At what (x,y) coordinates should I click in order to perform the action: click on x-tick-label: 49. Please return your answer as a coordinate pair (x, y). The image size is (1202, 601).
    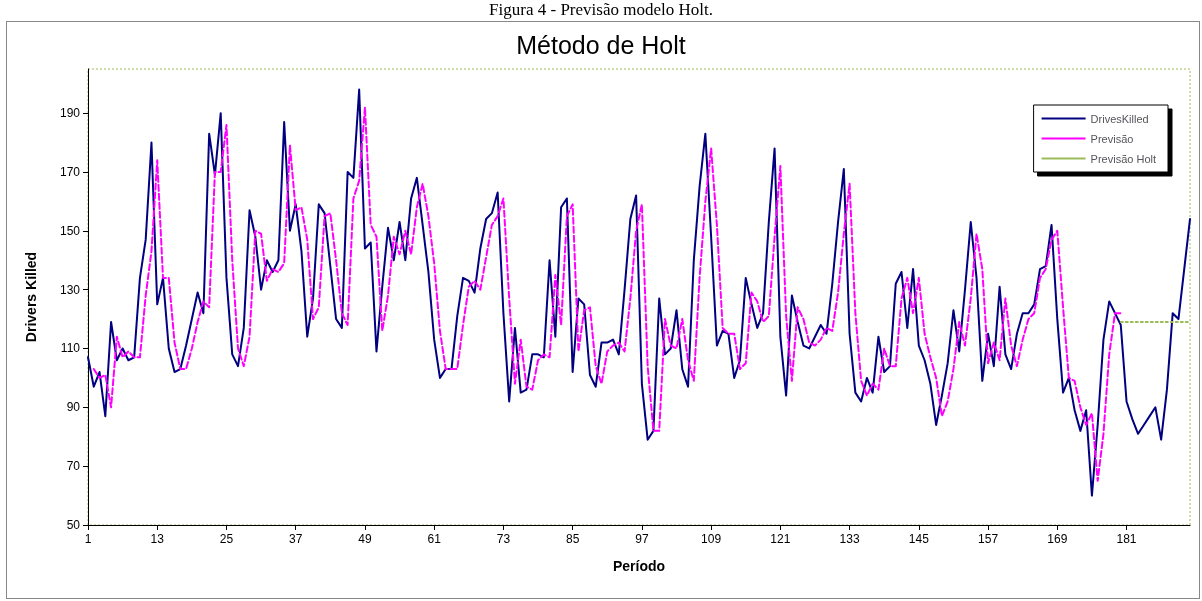
    Looking at the image, I should click on (365, 539).